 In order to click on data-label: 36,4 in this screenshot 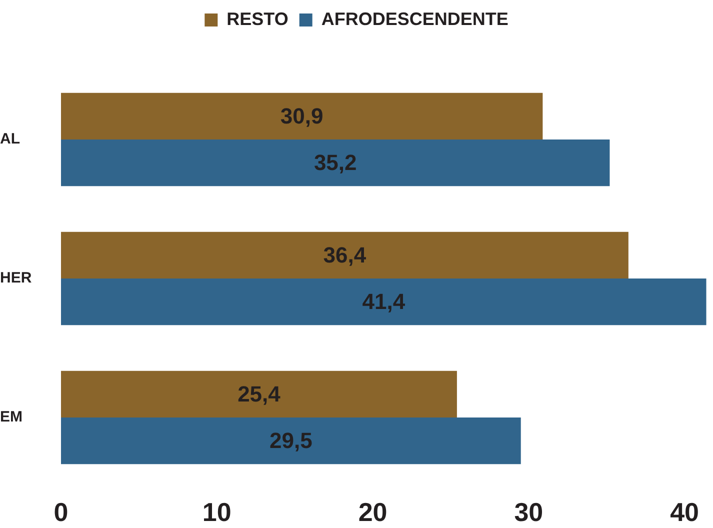, I will do `click(345, 255)`.